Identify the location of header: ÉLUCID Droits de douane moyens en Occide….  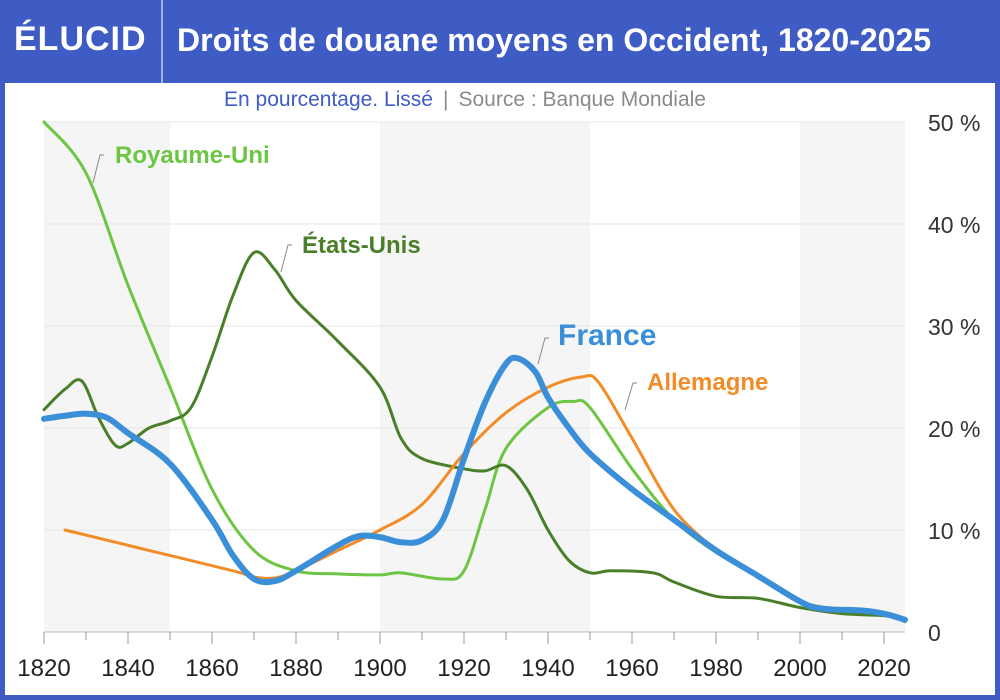
(500, 41).